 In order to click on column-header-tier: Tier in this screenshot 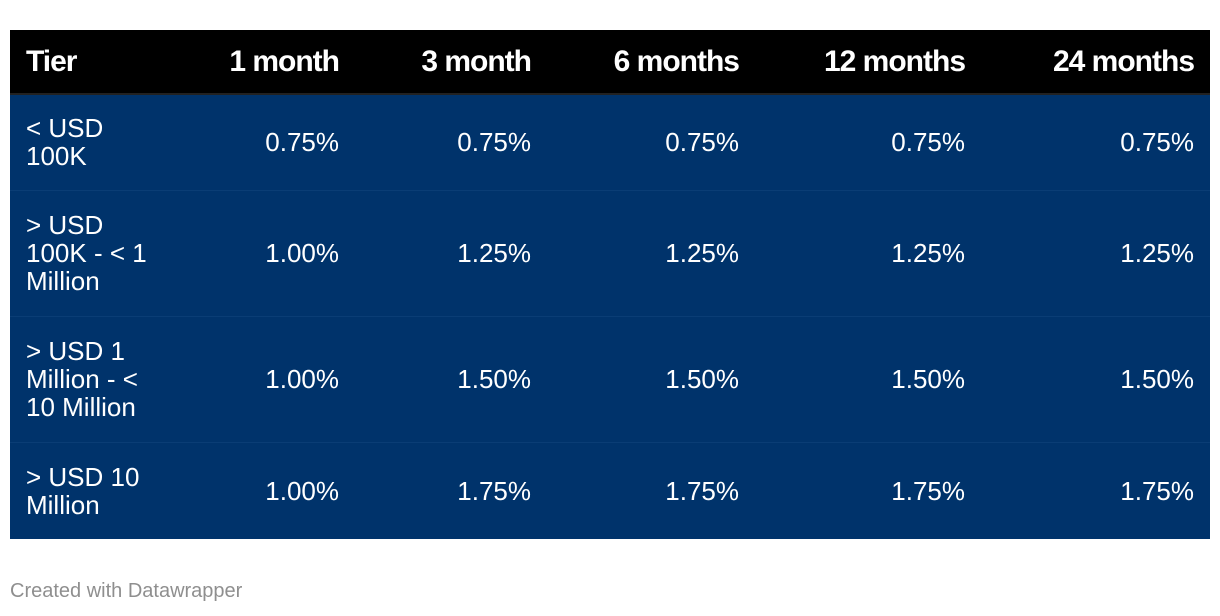, I will do `click(80, 62)`.